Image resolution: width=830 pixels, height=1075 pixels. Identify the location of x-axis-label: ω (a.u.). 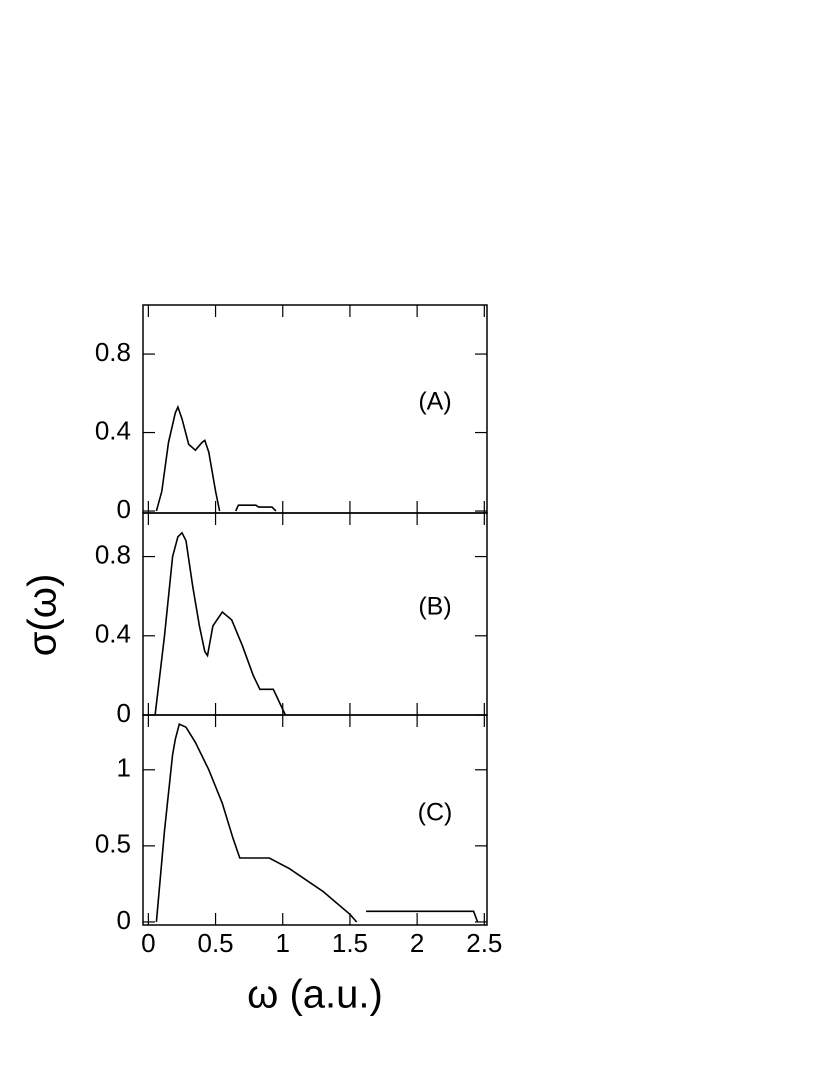
(315, 995).